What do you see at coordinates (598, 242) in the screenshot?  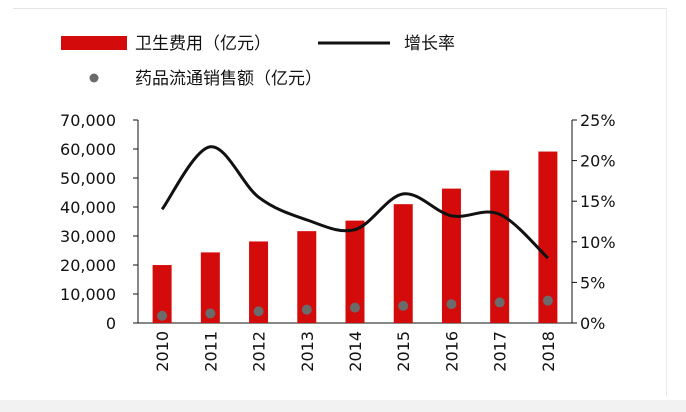 I see `right-tick-label: 10%` at bounding box center [598, 242].